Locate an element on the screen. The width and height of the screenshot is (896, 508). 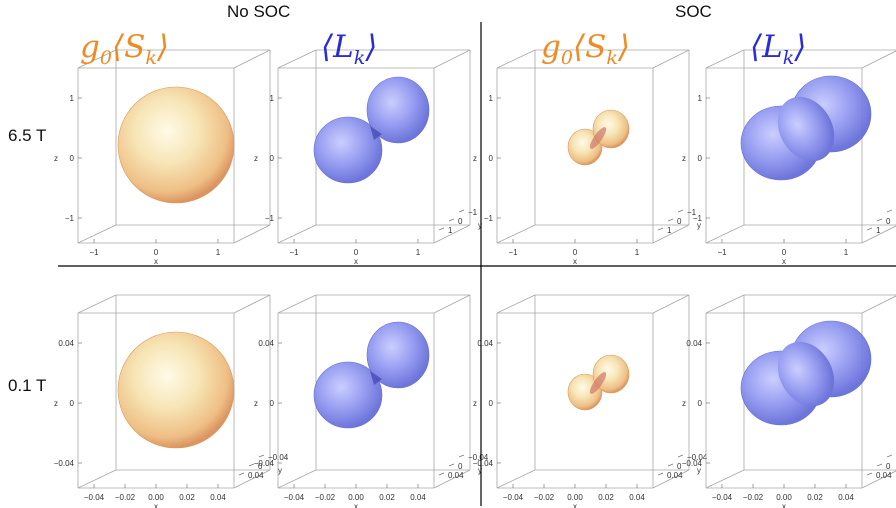
panel-r1c1: 1 0 −1 z −1 0 1 x is located at coordinates (162, 157).